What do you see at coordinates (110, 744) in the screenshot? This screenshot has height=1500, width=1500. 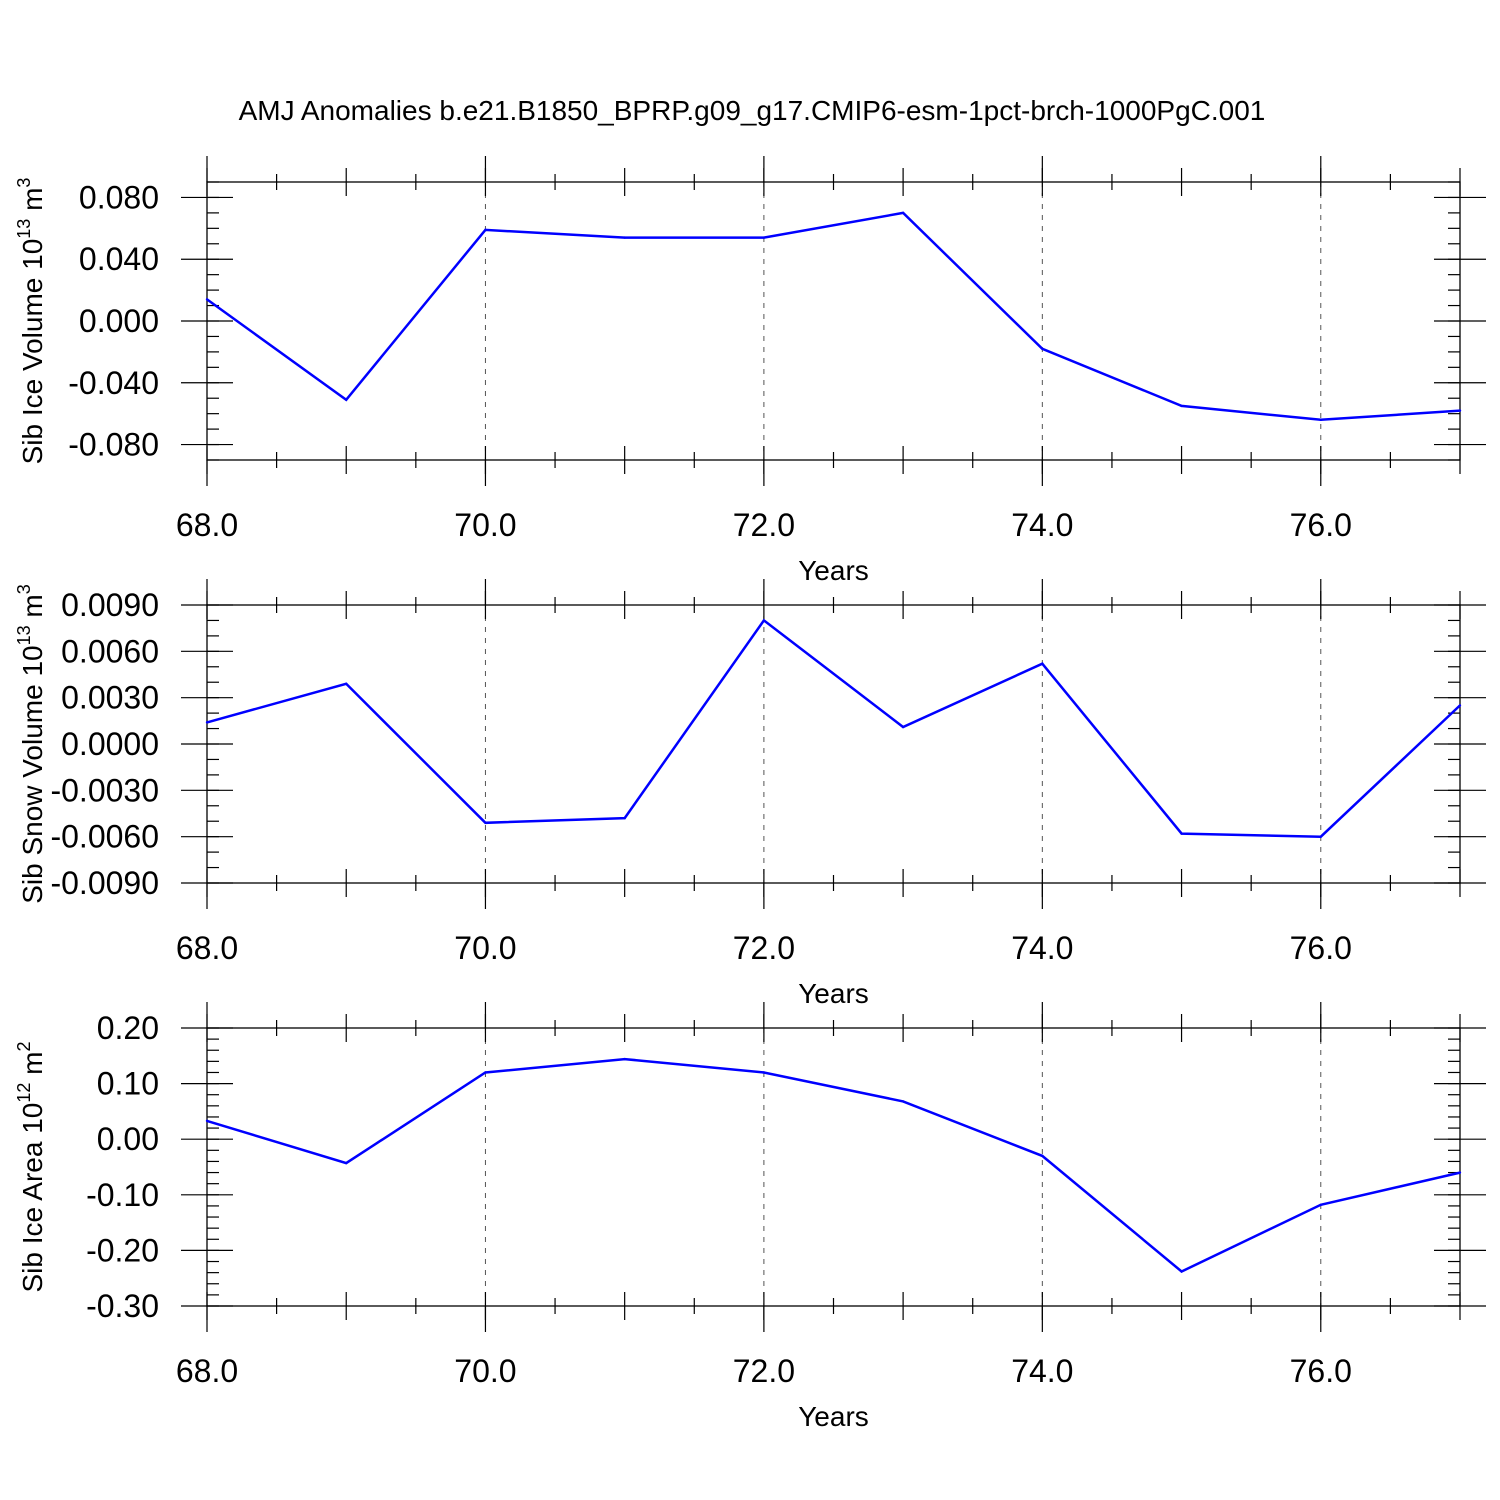 I see `y-tick-label: 0.0000` at bounding box center [110, 744].